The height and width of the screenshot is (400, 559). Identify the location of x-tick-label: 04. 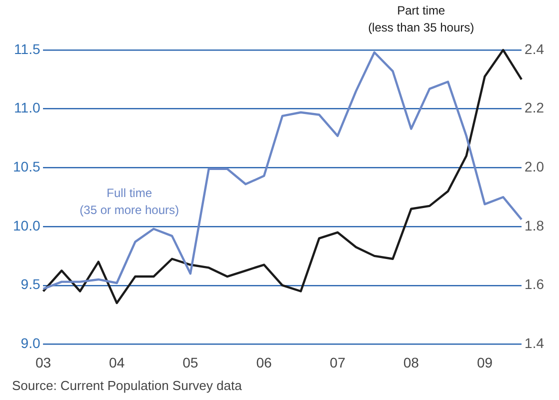
(117, 362).